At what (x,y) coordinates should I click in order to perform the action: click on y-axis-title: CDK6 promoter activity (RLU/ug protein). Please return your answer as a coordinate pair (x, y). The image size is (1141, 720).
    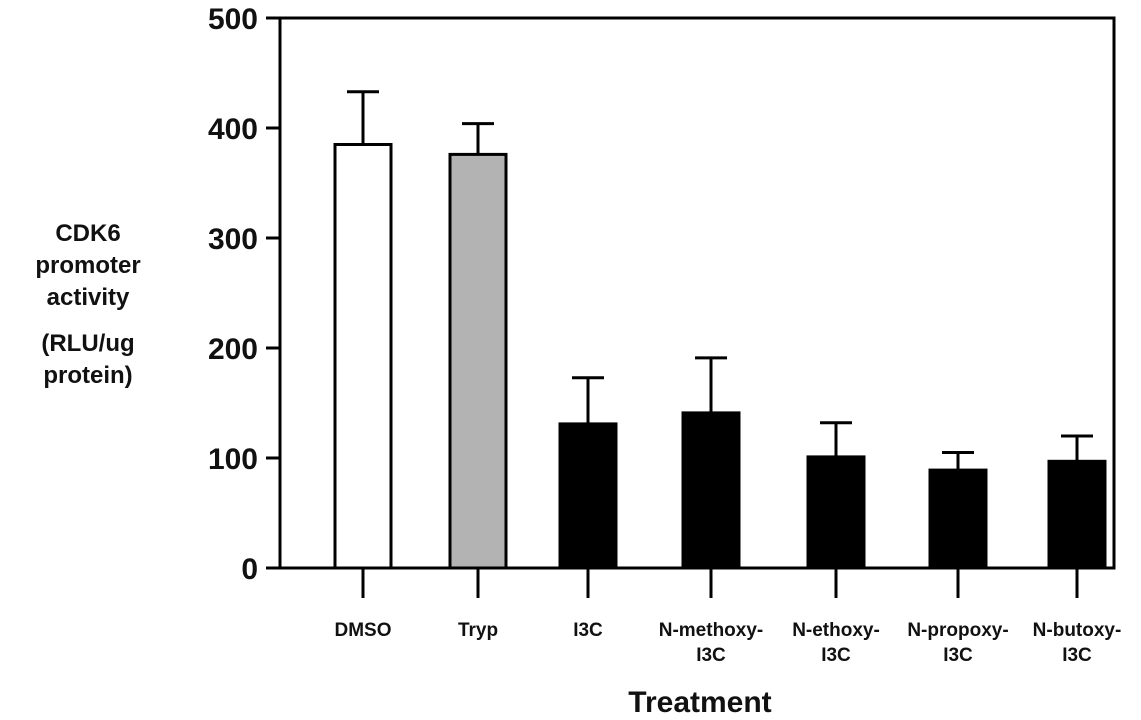
    Looking at the image, I should click on (88, 305).